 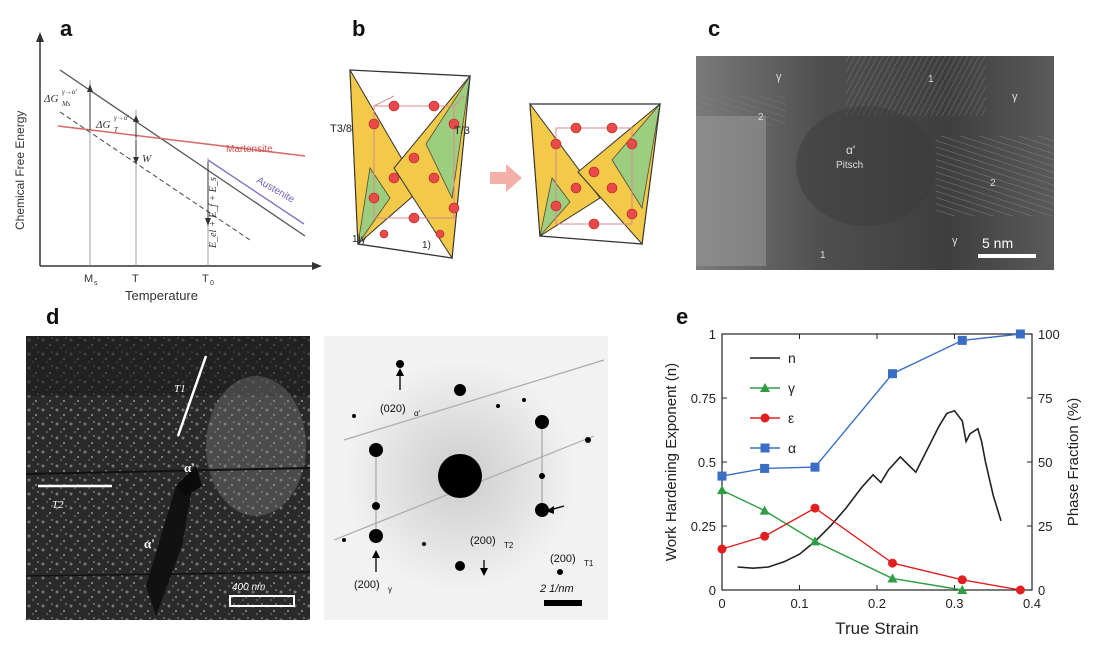 What do you see at coordinates (20, 170) in the screenshot?
I see `panel-a-ylabel: Chemical Free Energy` at bounding box center [20, 170].